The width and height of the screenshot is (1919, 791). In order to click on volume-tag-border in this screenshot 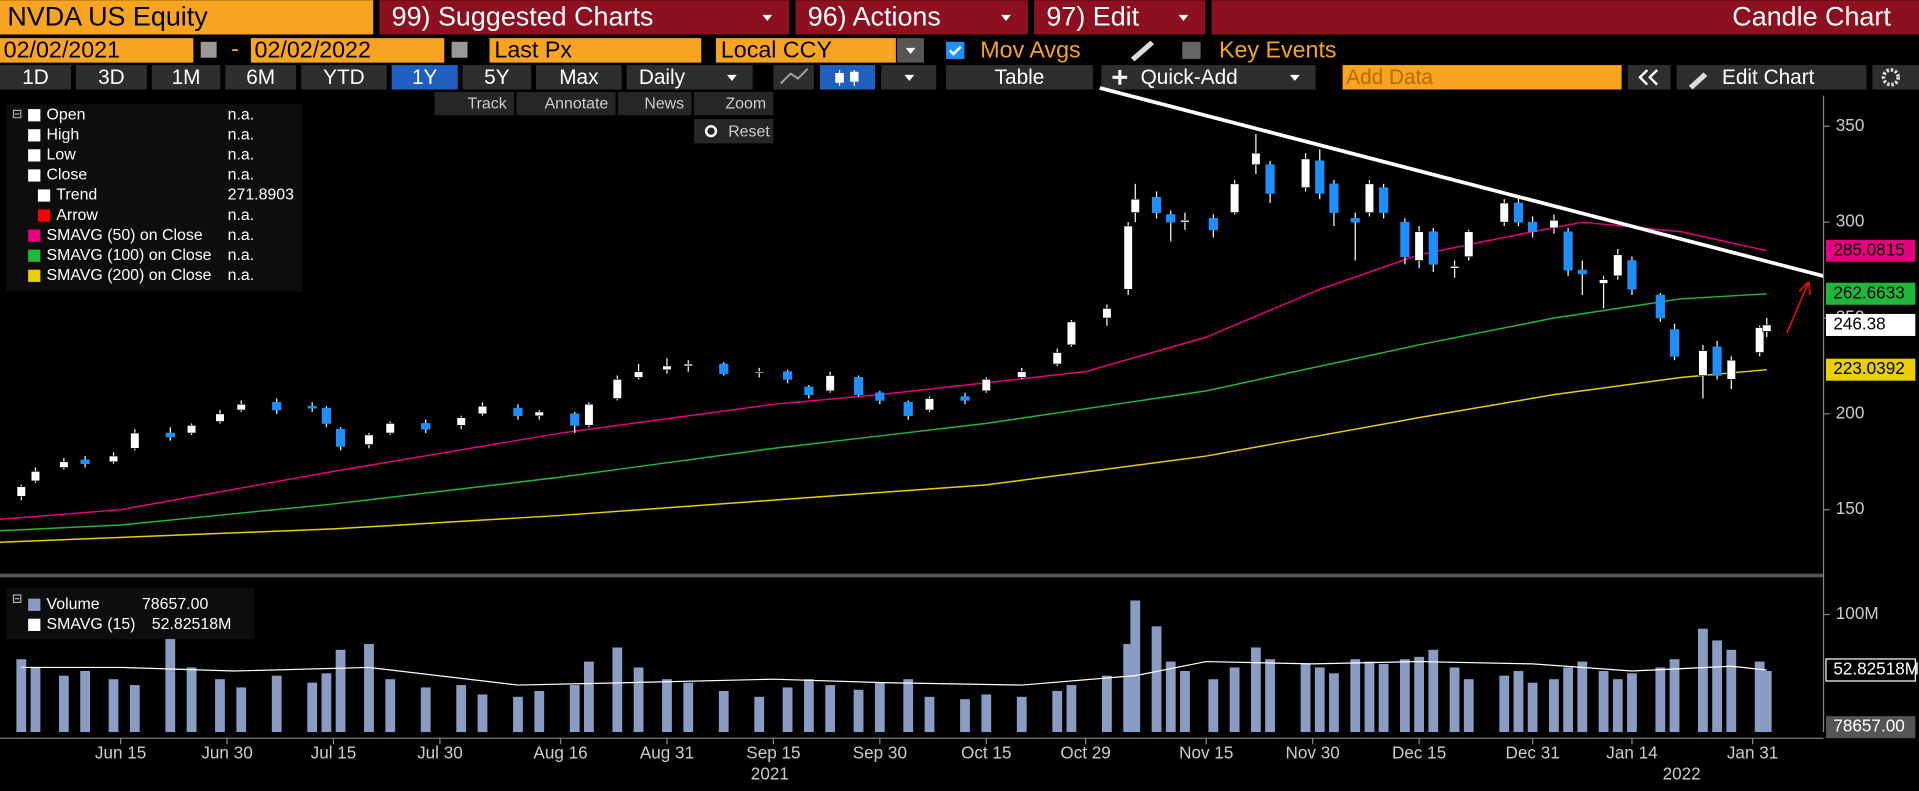, I will do `click(1870, 670)`.